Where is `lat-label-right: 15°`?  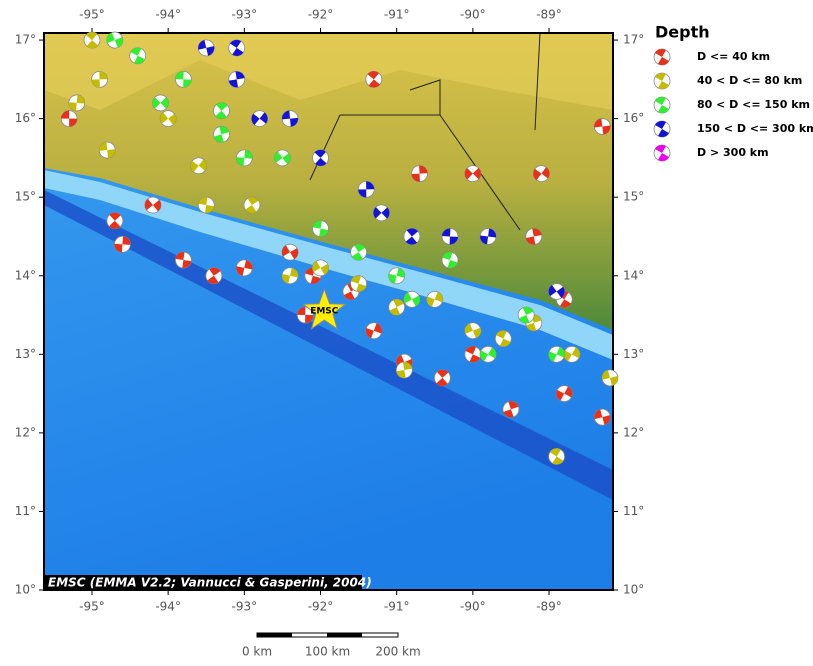
lat-label-right: 15° is located at coordinates (633, 197).